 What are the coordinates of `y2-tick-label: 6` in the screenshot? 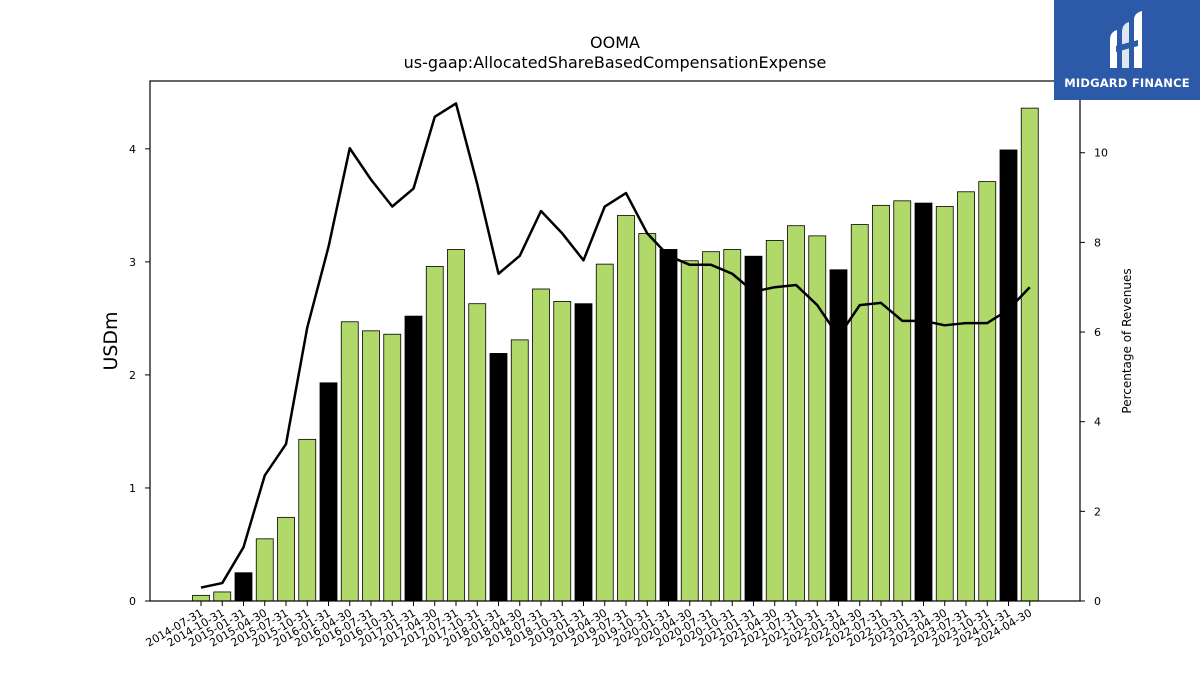 It's located at (1097, 332).